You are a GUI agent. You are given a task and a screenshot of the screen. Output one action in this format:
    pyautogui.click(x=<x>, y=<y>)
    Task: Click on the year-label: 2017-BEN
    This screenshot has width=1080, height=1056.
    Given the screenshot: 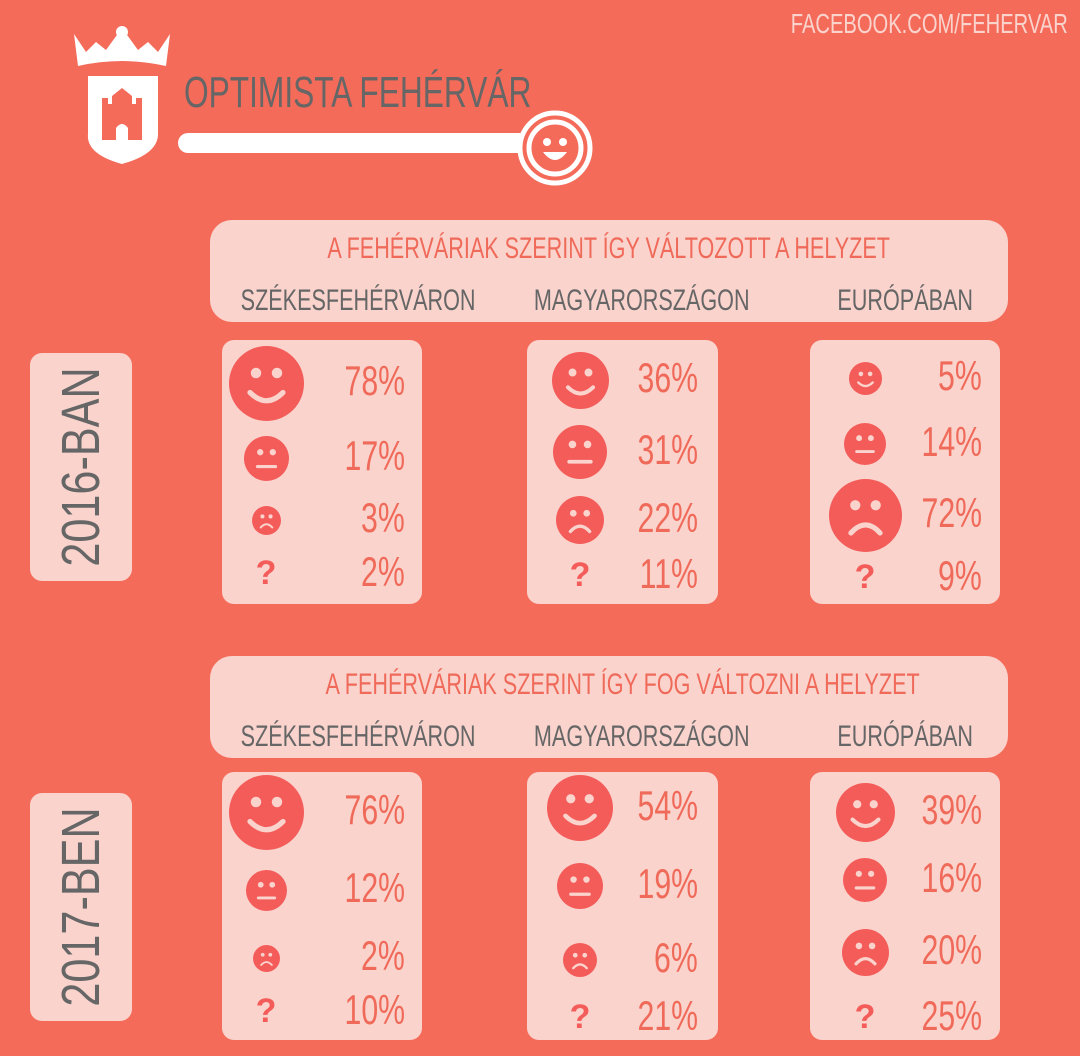 What is the action you would take?
    pyautogui.click(x=81, y=907)
    